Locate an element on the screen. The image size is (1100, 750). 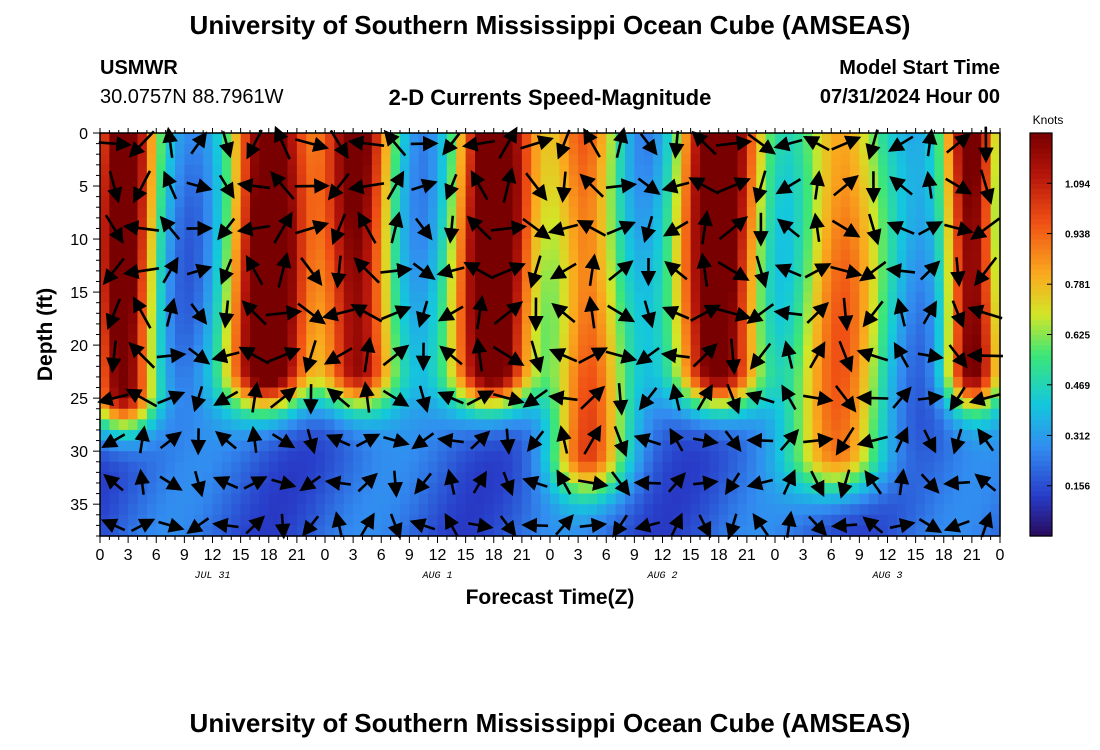
x-tick-label: 15 is located at coordinates (691, 555).